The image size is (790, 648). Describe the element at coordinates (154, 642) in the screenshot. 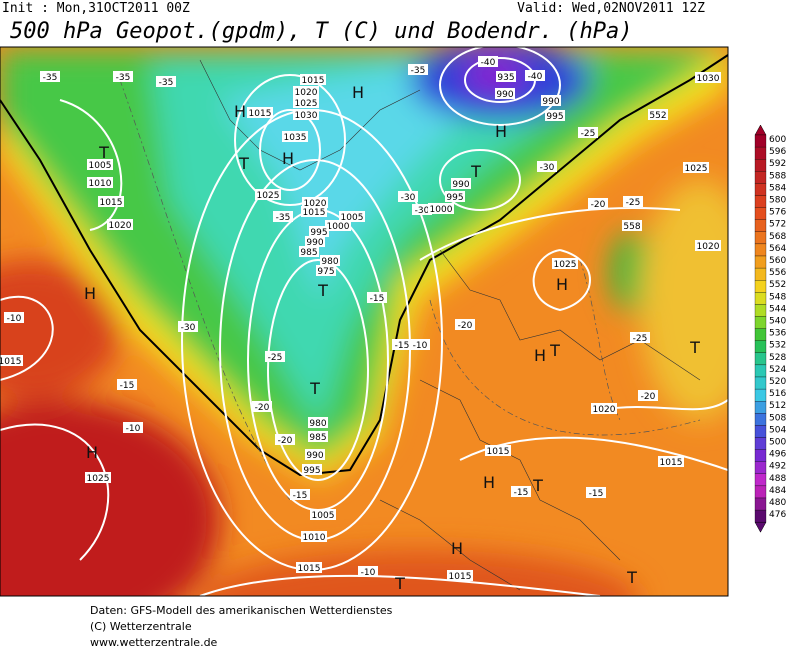

I see `footer-line: www.wetterzentrale.de` at that location.